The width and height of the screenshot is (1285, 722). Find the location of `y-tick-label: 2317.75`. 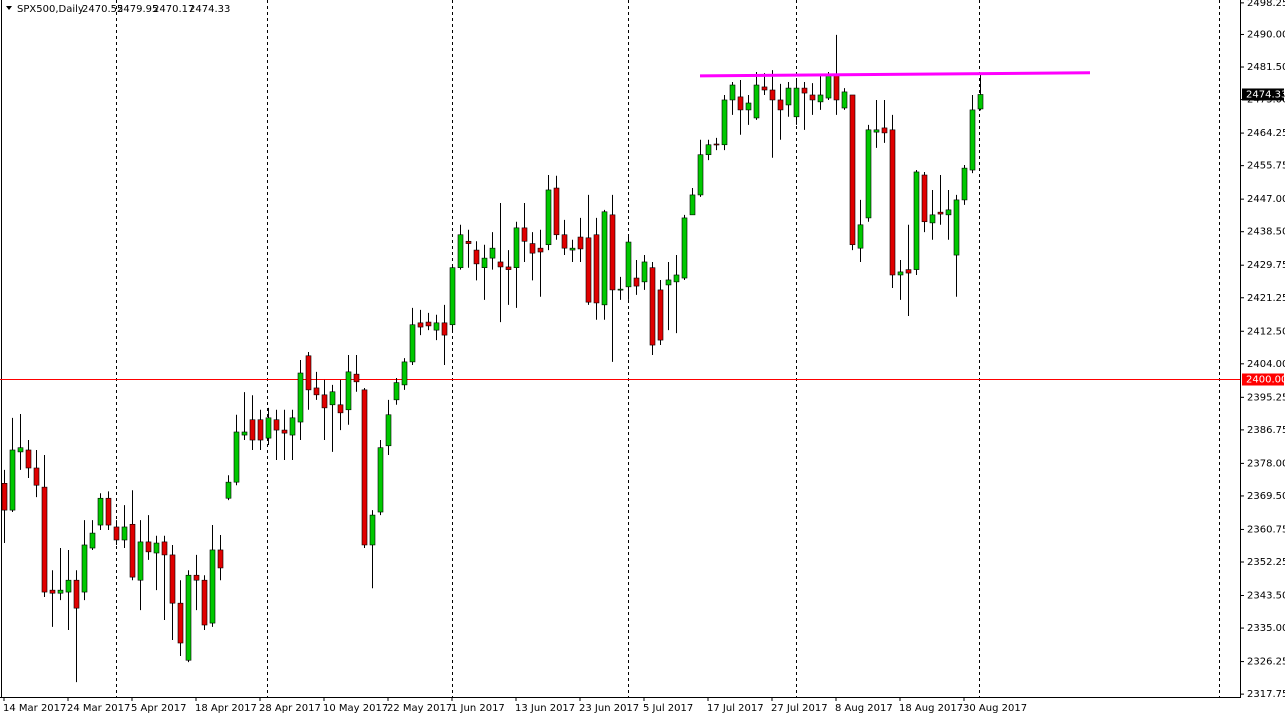

y-tick-label: 2317.75 is located at coordinates (1266, 694).